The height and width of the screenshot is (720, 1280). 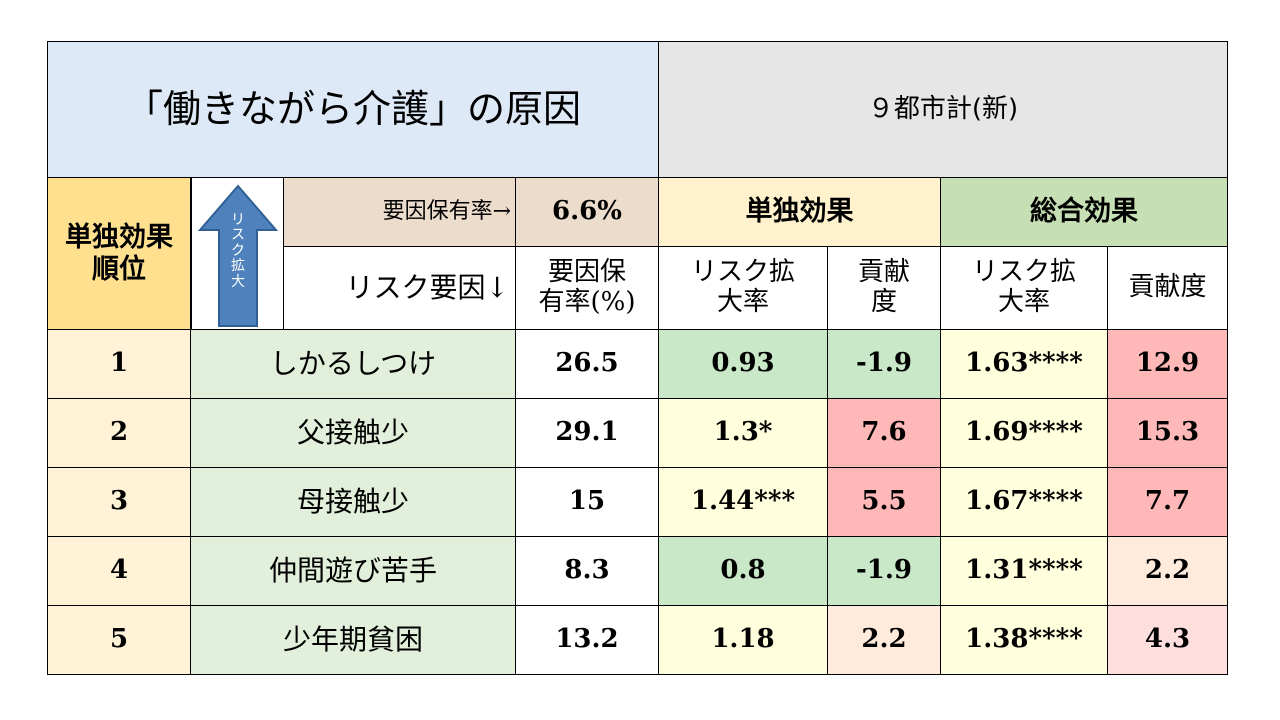 I want to click on factor-rate-pct-header: 要因保 有率(%), so click(x=587, y=288).